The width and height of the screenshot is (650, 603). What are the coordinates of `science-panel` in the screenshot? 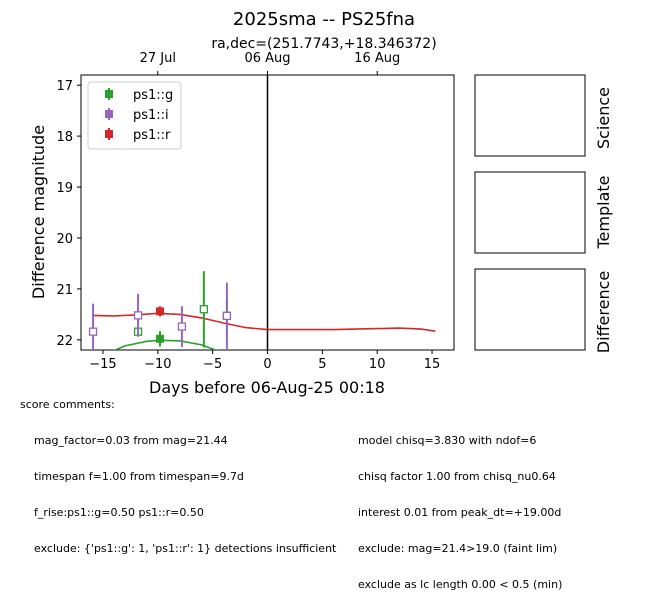 It's located at (530, 115).